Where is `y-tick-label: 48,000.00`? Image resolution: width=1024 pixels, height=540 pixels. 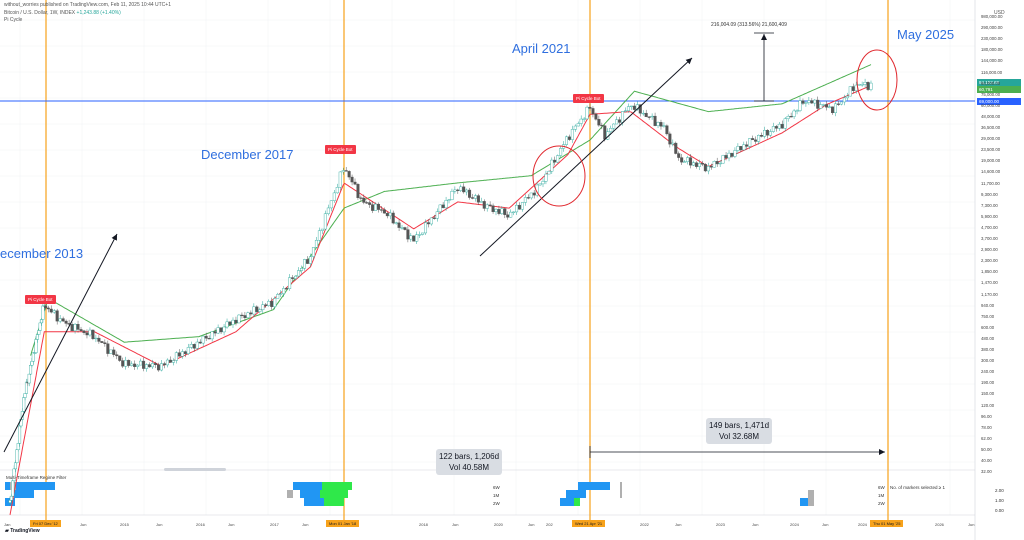 y-tick-label: 48,000.00 is located at coordinates (991, 116).